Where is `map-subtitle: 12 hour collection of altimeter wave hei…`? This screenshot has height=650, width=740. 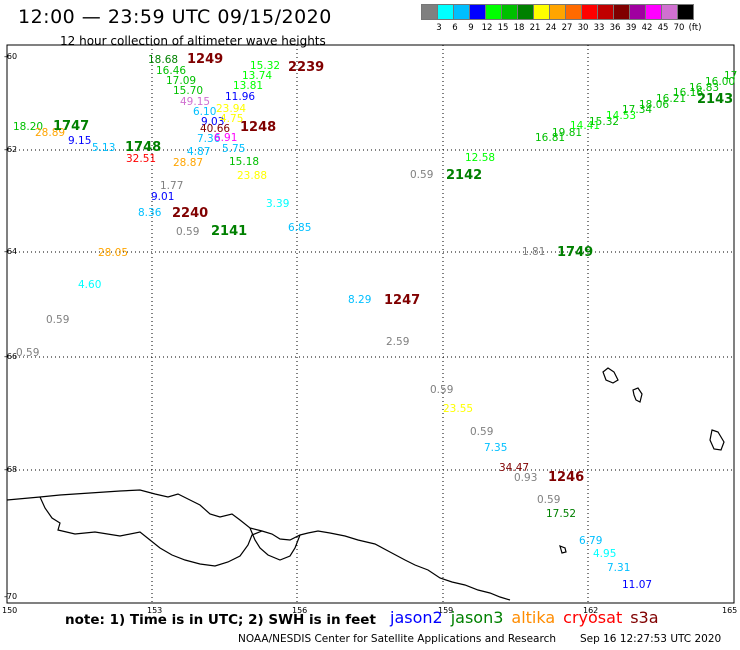
map-subtitle: 12 hour collection of altimeter wave hei… is located at coordinates (193, 41).